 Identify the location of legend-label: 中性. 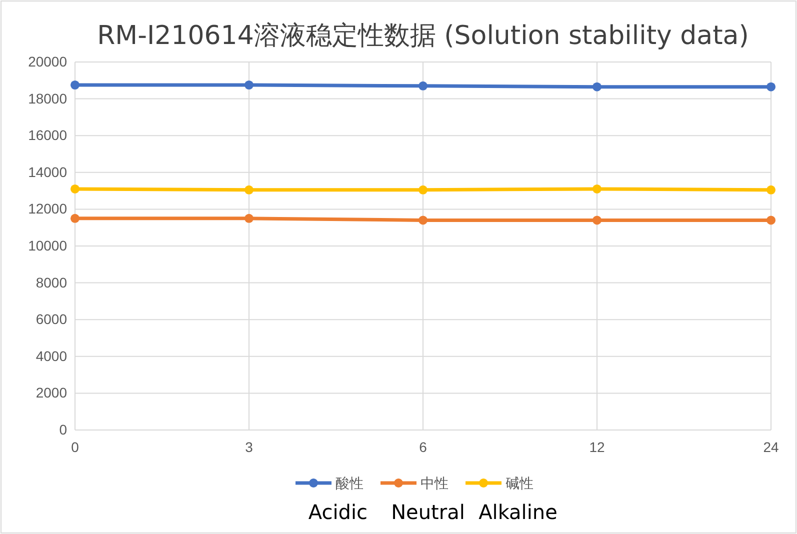
(434, 484).